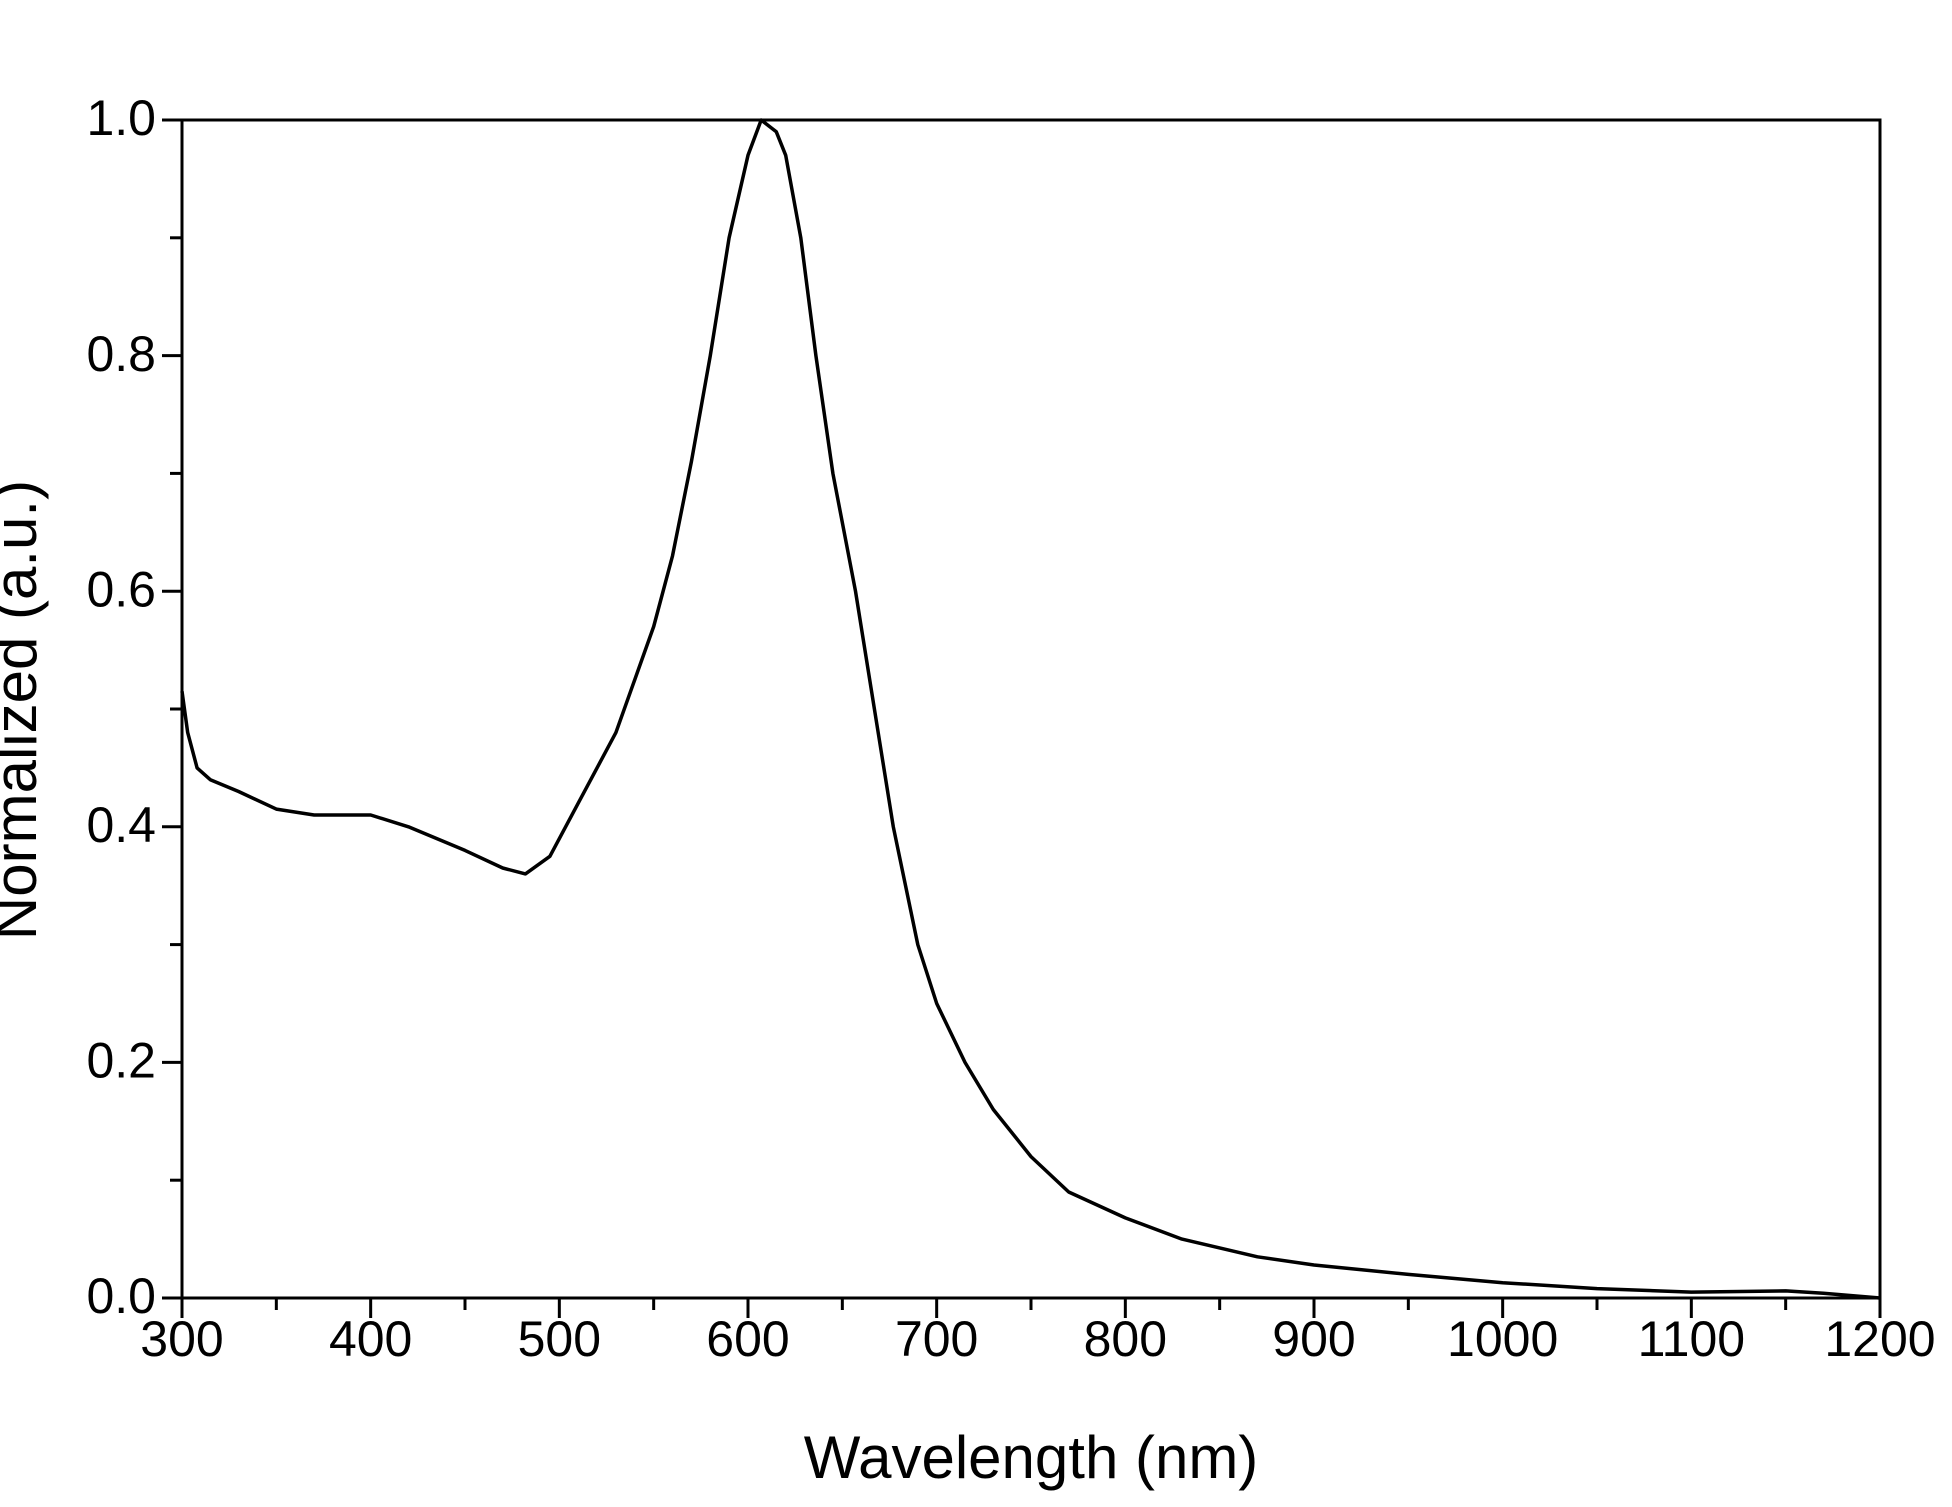  I want to click on y-tick-label: 1.0, so click(121, 118).